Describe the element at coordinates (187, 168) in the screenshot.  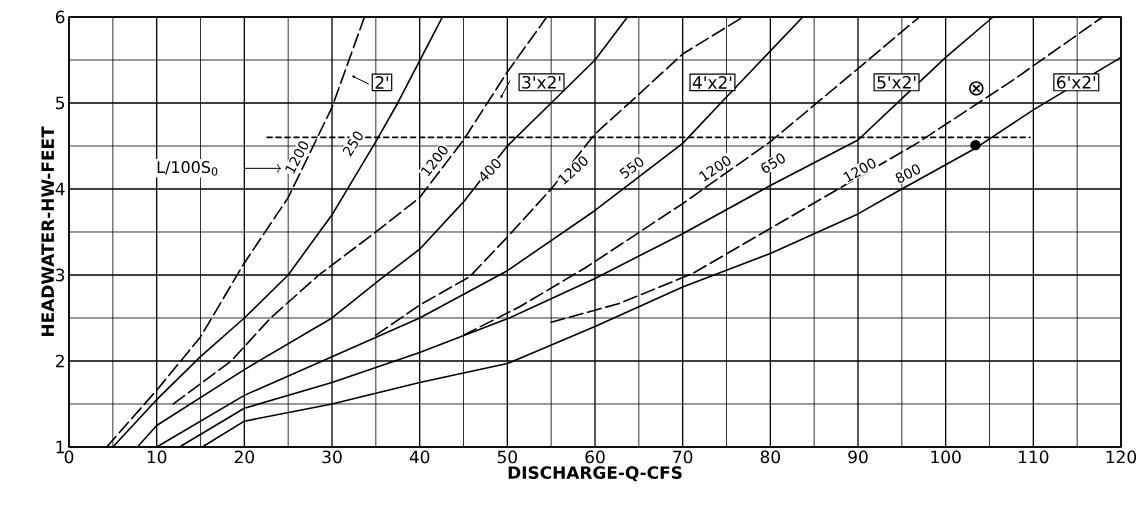
I see `annotation: L/100S$_{0}$` at that location.